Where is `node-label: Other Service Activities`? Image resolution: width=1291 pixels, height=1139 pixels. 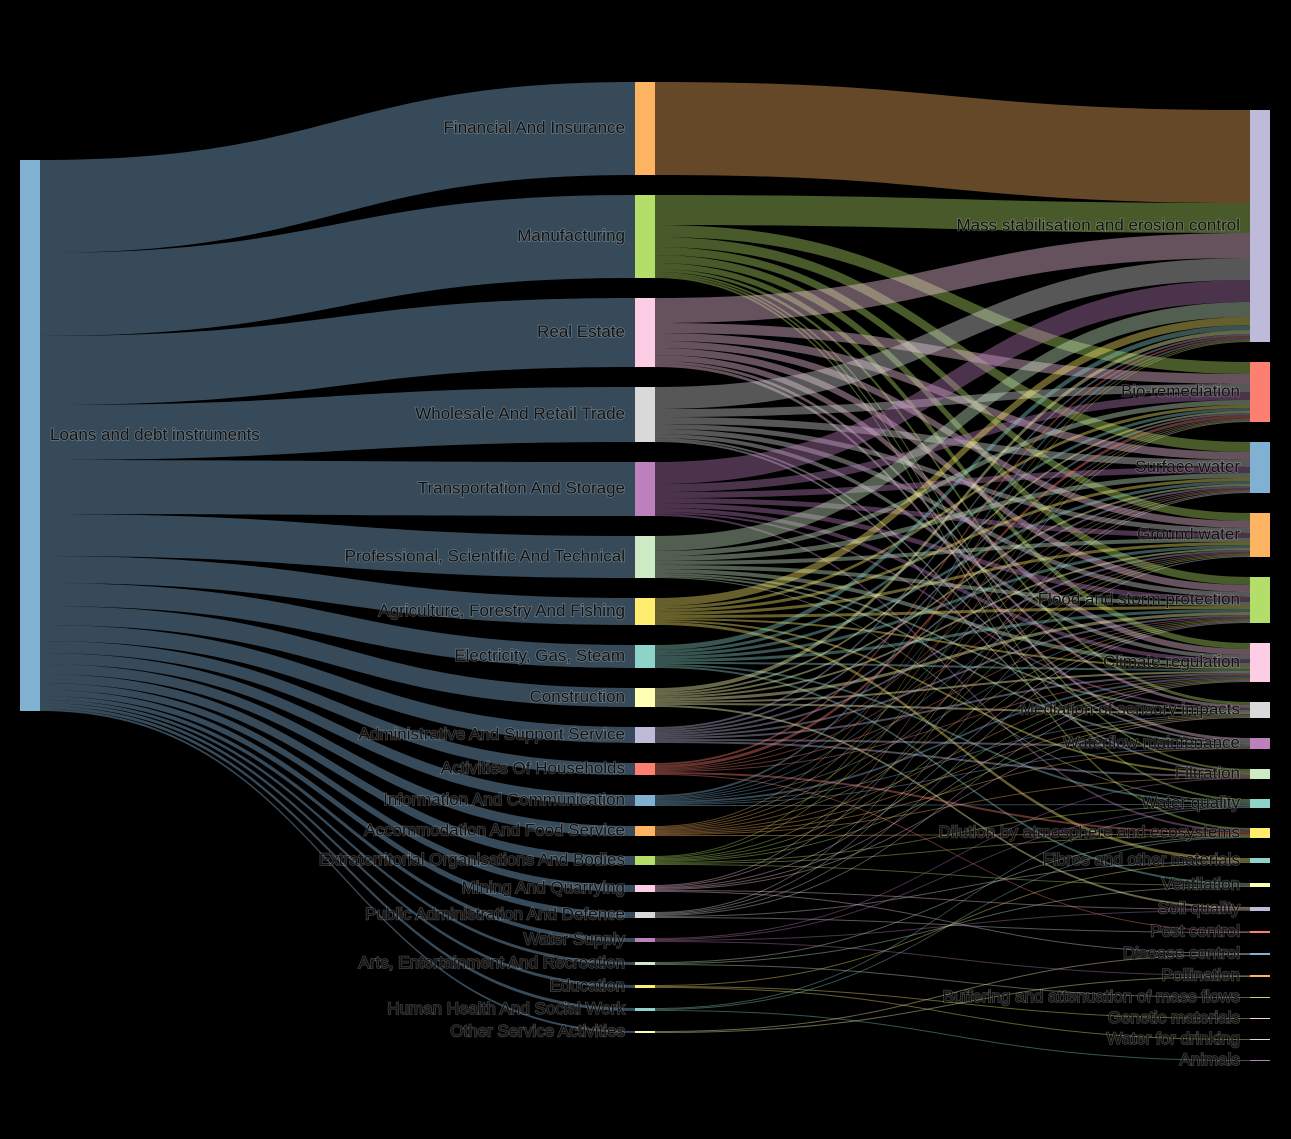 node-label: Other Service Activities is located at coordinates (537, 1030).